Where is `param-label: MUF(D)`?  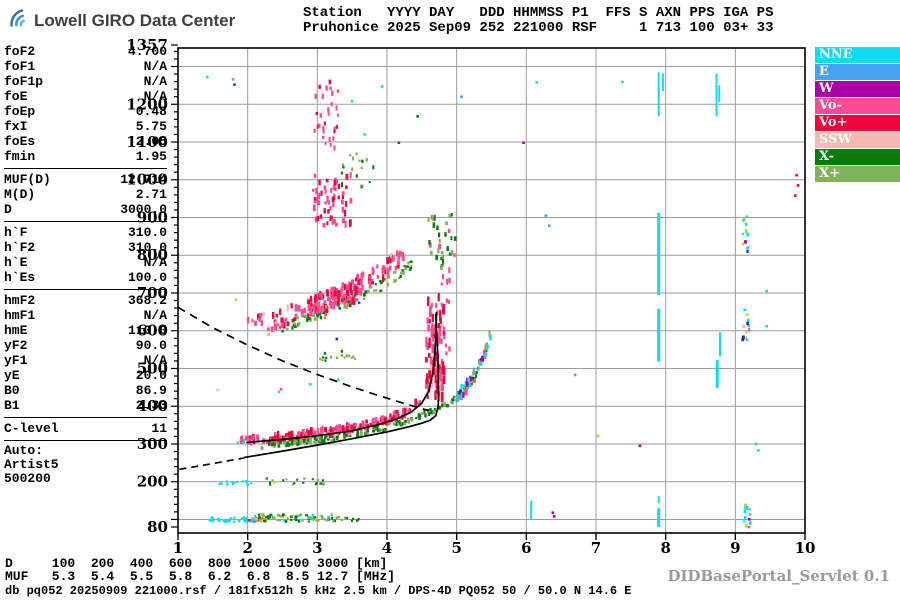 param-label: MUF(D) is located at coordinates (27, 179).